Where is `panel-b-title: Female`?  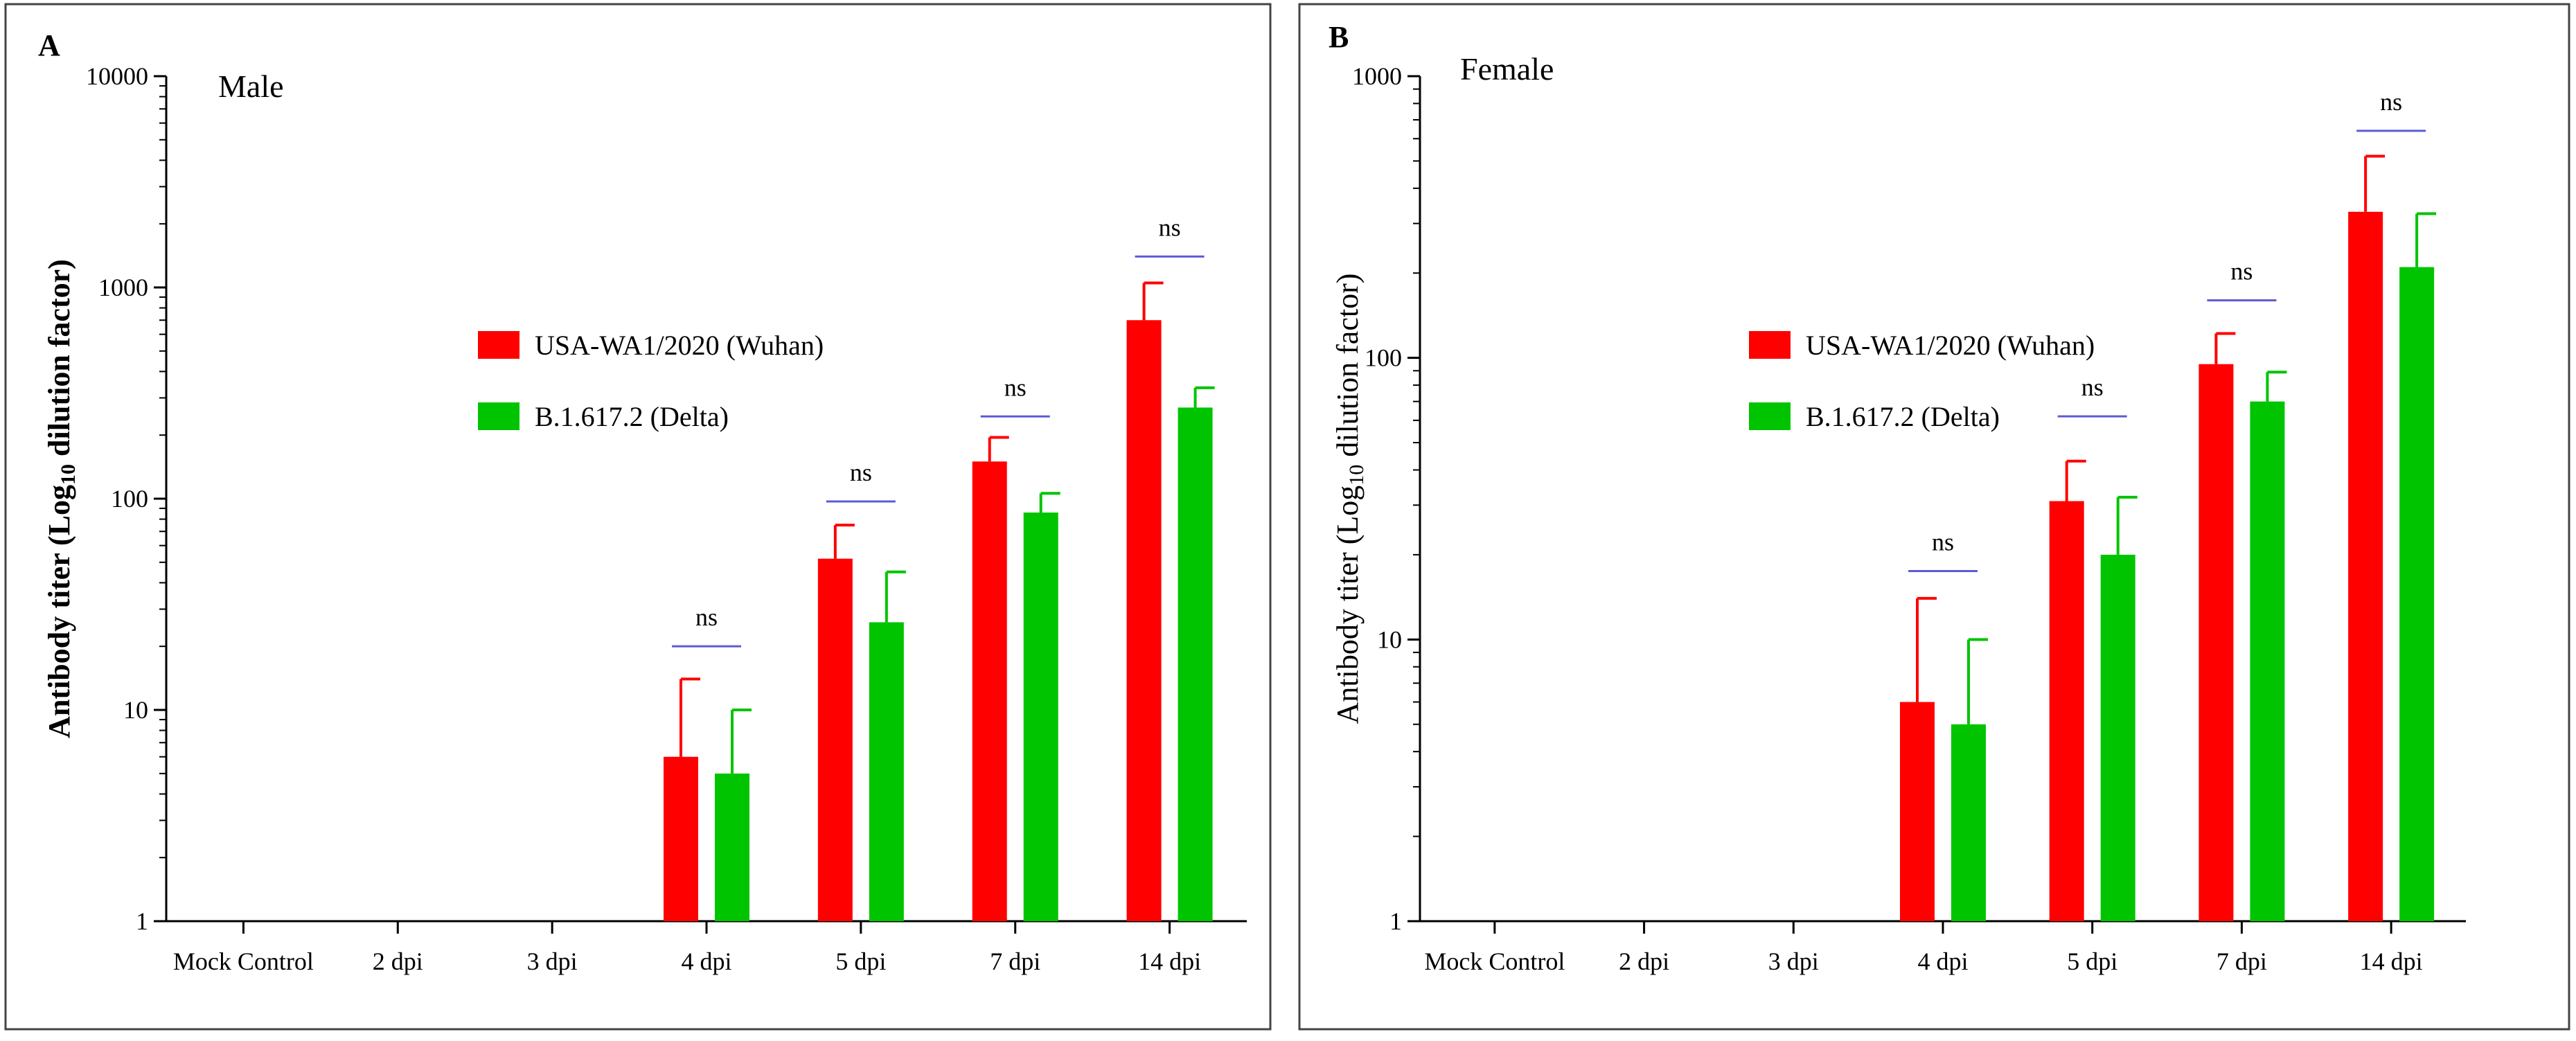
panel-b-title: Female is located at coordinates (1507, 69).